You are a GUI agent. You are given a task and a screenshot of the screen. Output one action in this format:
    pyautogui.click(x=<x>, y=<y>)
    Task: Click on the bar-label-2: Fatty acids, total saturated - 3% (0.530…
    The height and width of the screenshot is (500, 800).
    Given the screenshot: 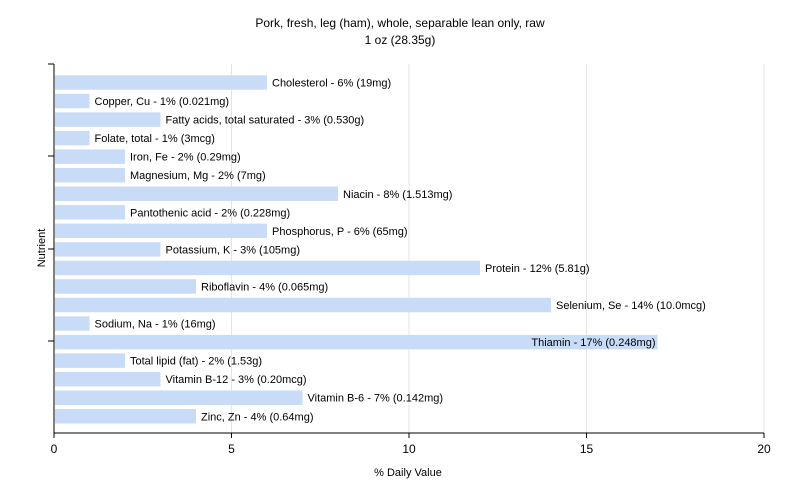 What is the action you would take?
    pyautogui.click(x=265, y=121)
    